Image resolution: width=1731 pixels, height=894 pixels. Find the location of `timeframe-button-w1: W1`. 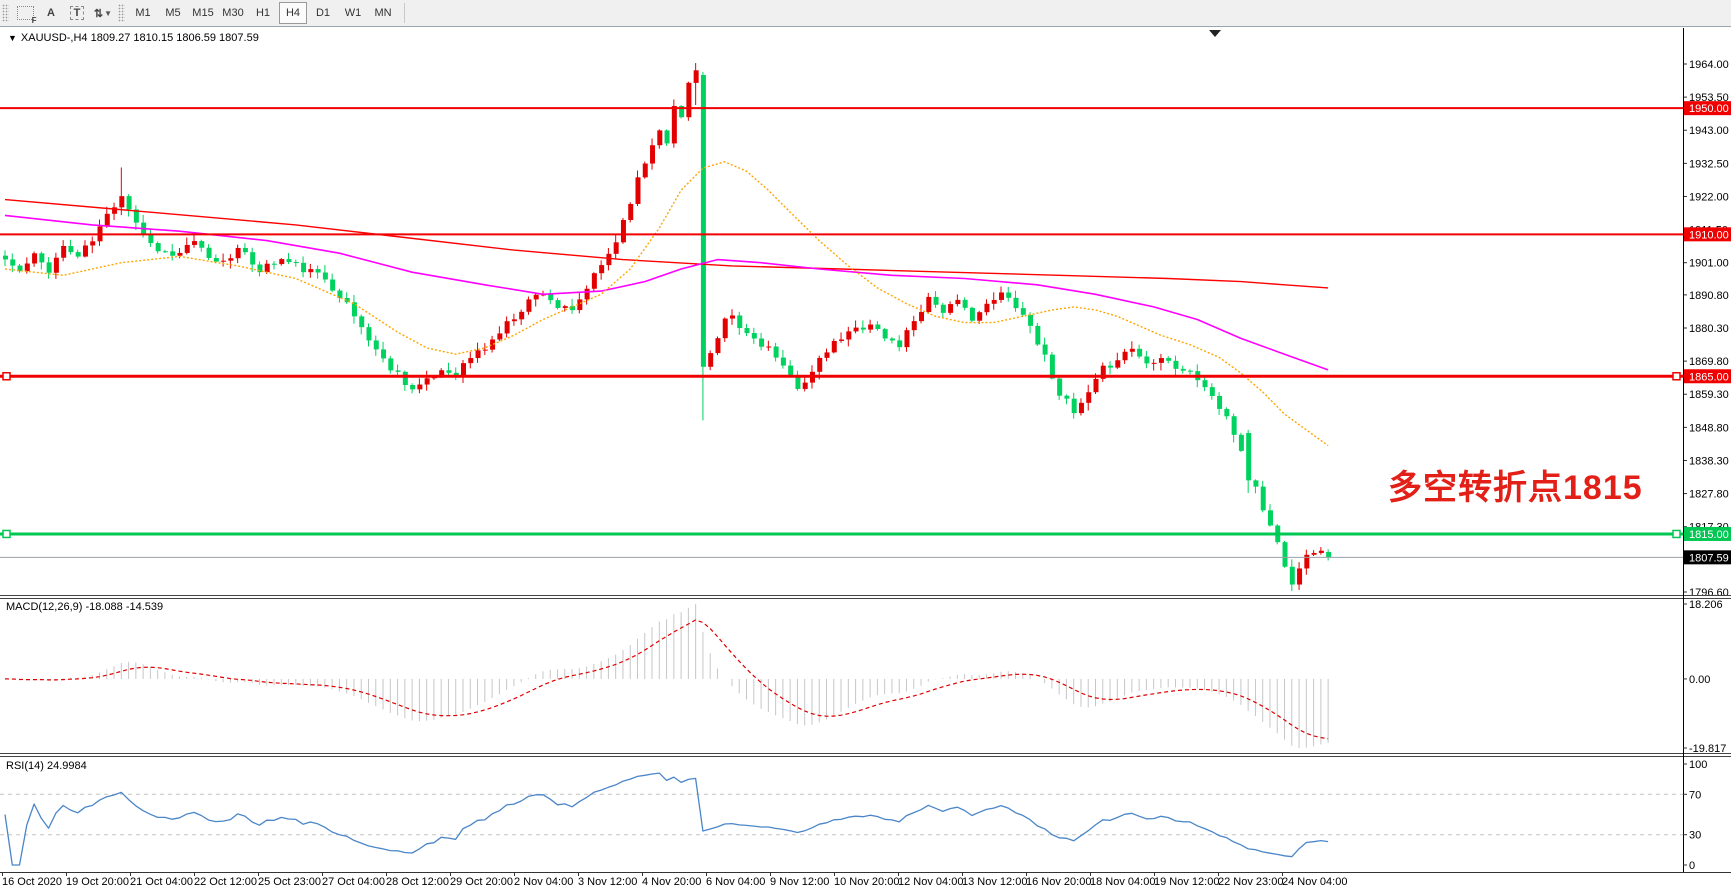

timeframe-button-w1: W1 is located at coordinates (353, 13).